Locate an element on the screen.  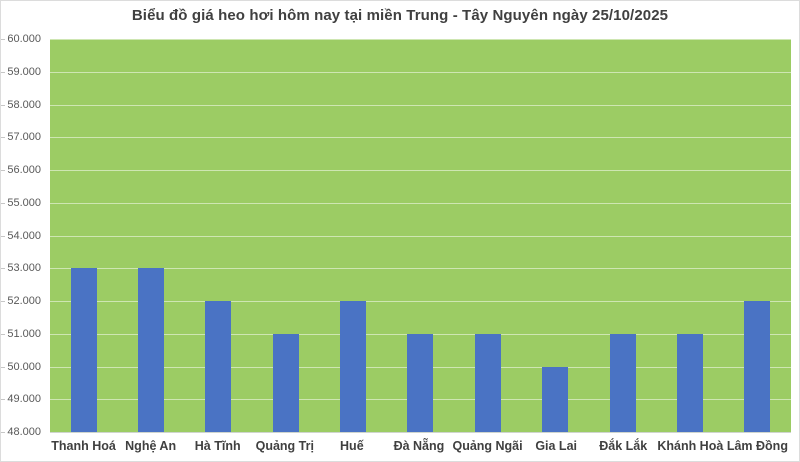
x-axis-category-label: Quảng Ngãi is located at coordinates (487, 446).